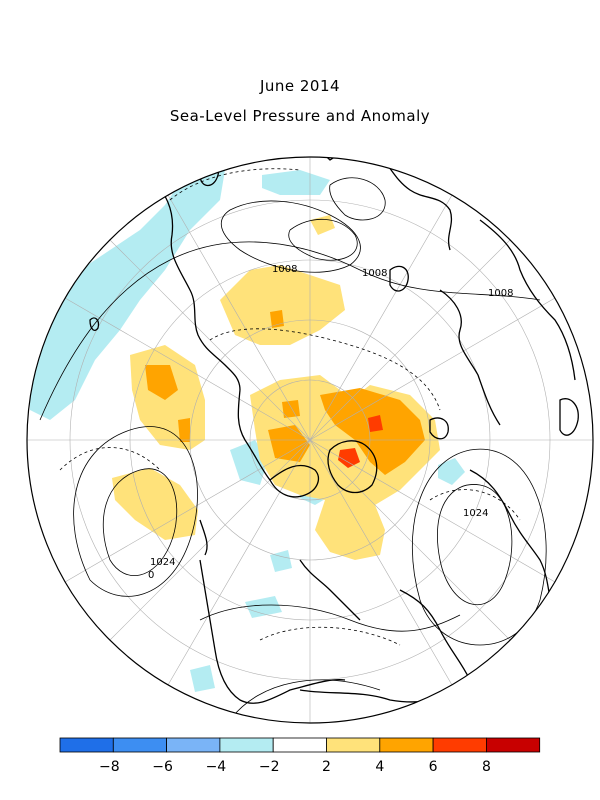 Image resolution: width=600 pixels, height=800 pixels. Describe the element at coordinates (379, 767) in the screenshot. I see `colorbar-tick-label: 4` at that location.